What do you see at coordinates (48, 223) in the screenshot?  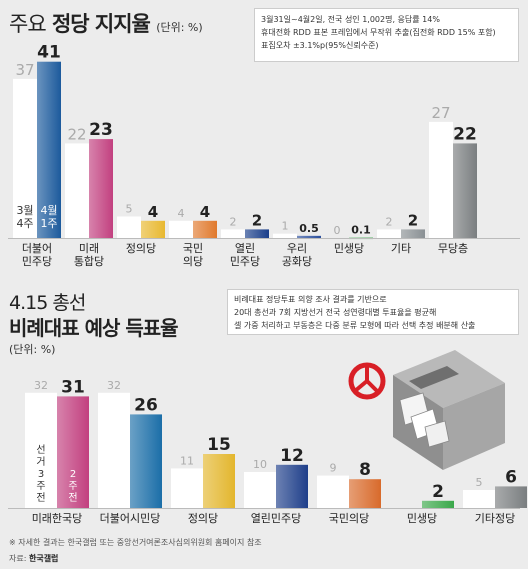 I see `week-label-current: 1주` at bounding box center [48, 223].